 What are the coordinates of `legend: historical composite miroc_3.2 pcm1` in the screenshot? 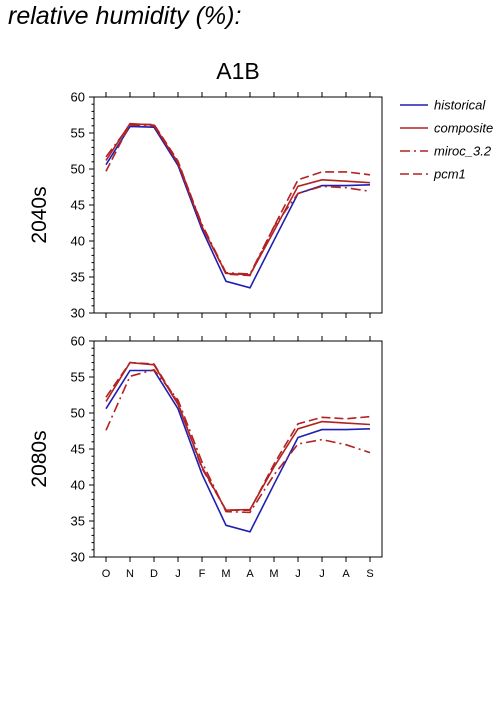 It's located at (446, 140).